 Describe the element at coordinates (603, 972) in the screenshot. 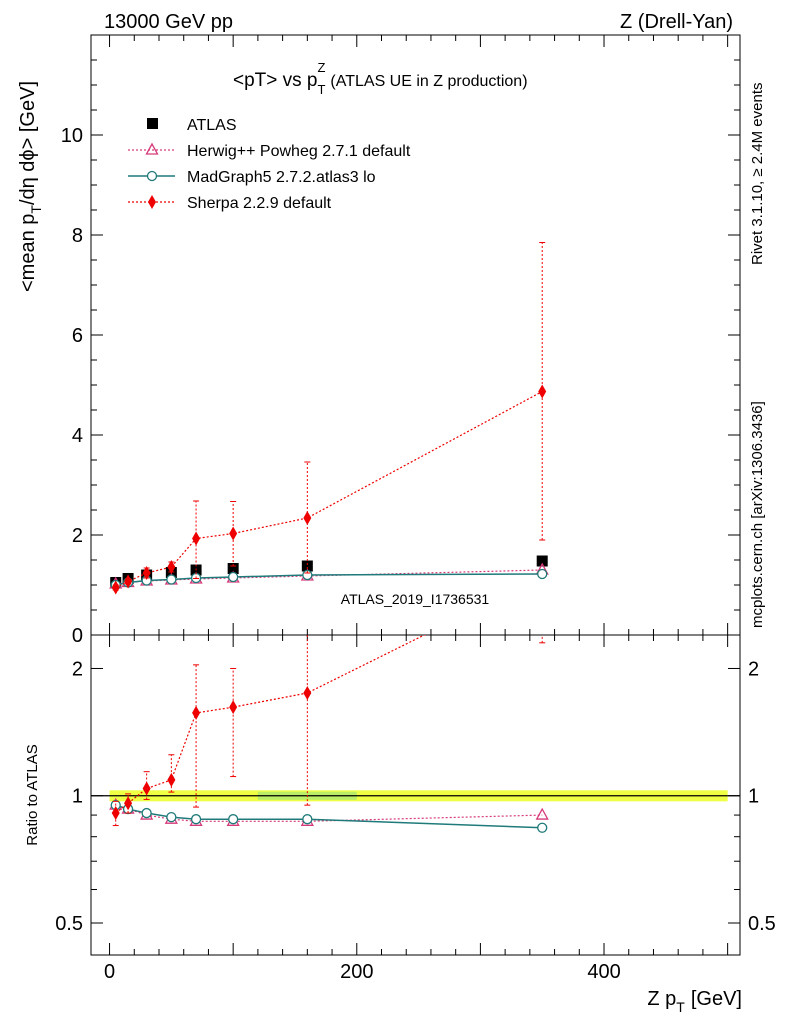

I see `x-tick-label: 400` at that location.